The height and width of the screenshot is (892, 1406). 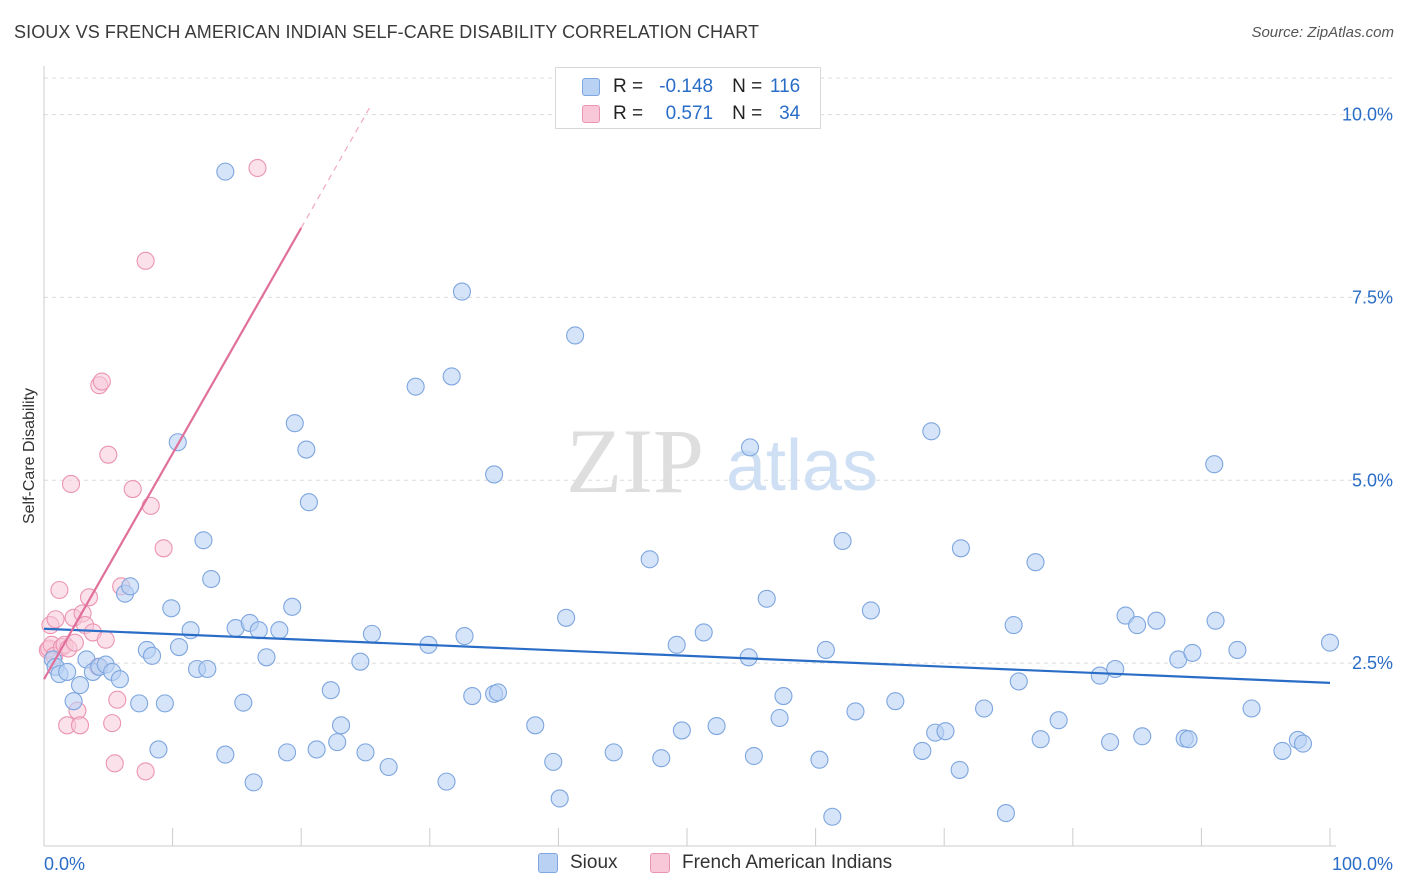 What do you see at coordinates (790, 113) in the screenshot?
I see `legend-n-value-french: 34` at bounding box center [790, 113].